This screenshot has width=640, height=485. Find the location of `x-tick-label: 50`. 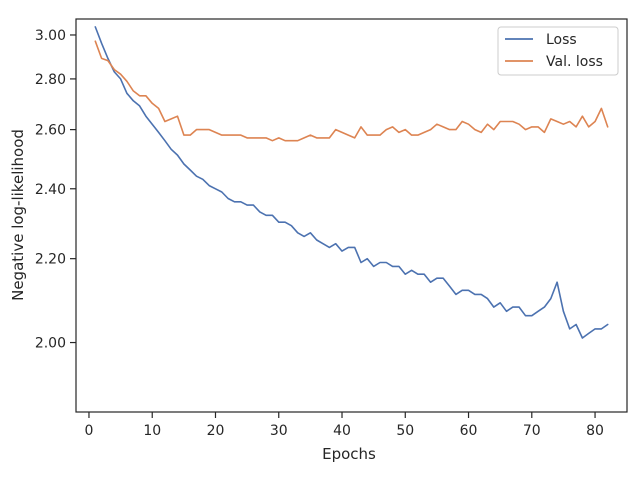

x-tick-label: 50 is located at coordinates (405, 431).